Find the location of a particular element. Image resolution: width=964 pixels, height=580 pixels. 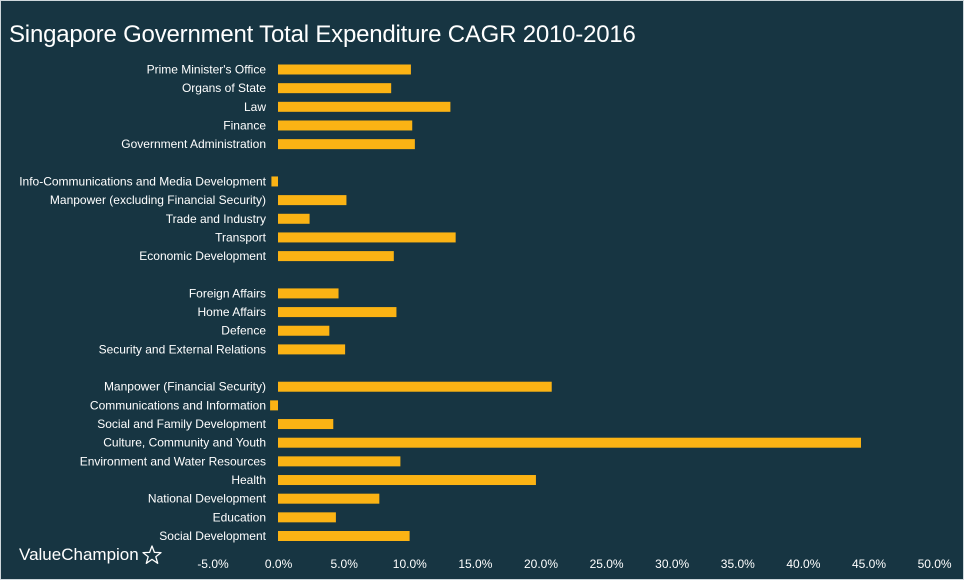

category-label: Law is located at coordinates (255, 107).